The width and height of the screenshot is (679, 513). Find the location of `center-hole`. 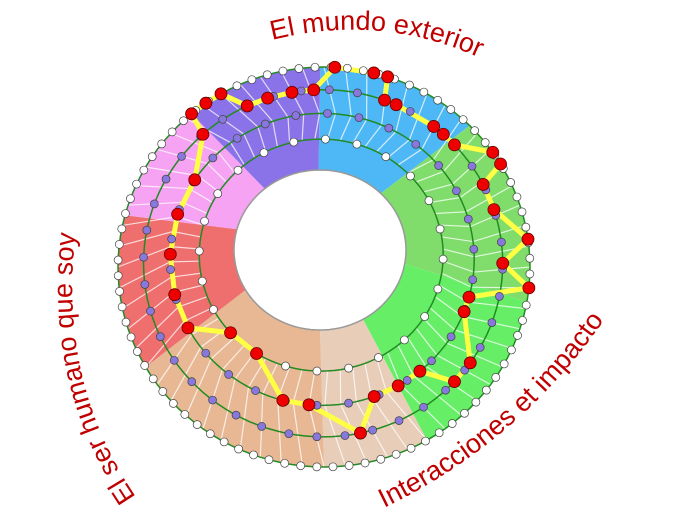

center-hole is located at coordinates (320, 250).